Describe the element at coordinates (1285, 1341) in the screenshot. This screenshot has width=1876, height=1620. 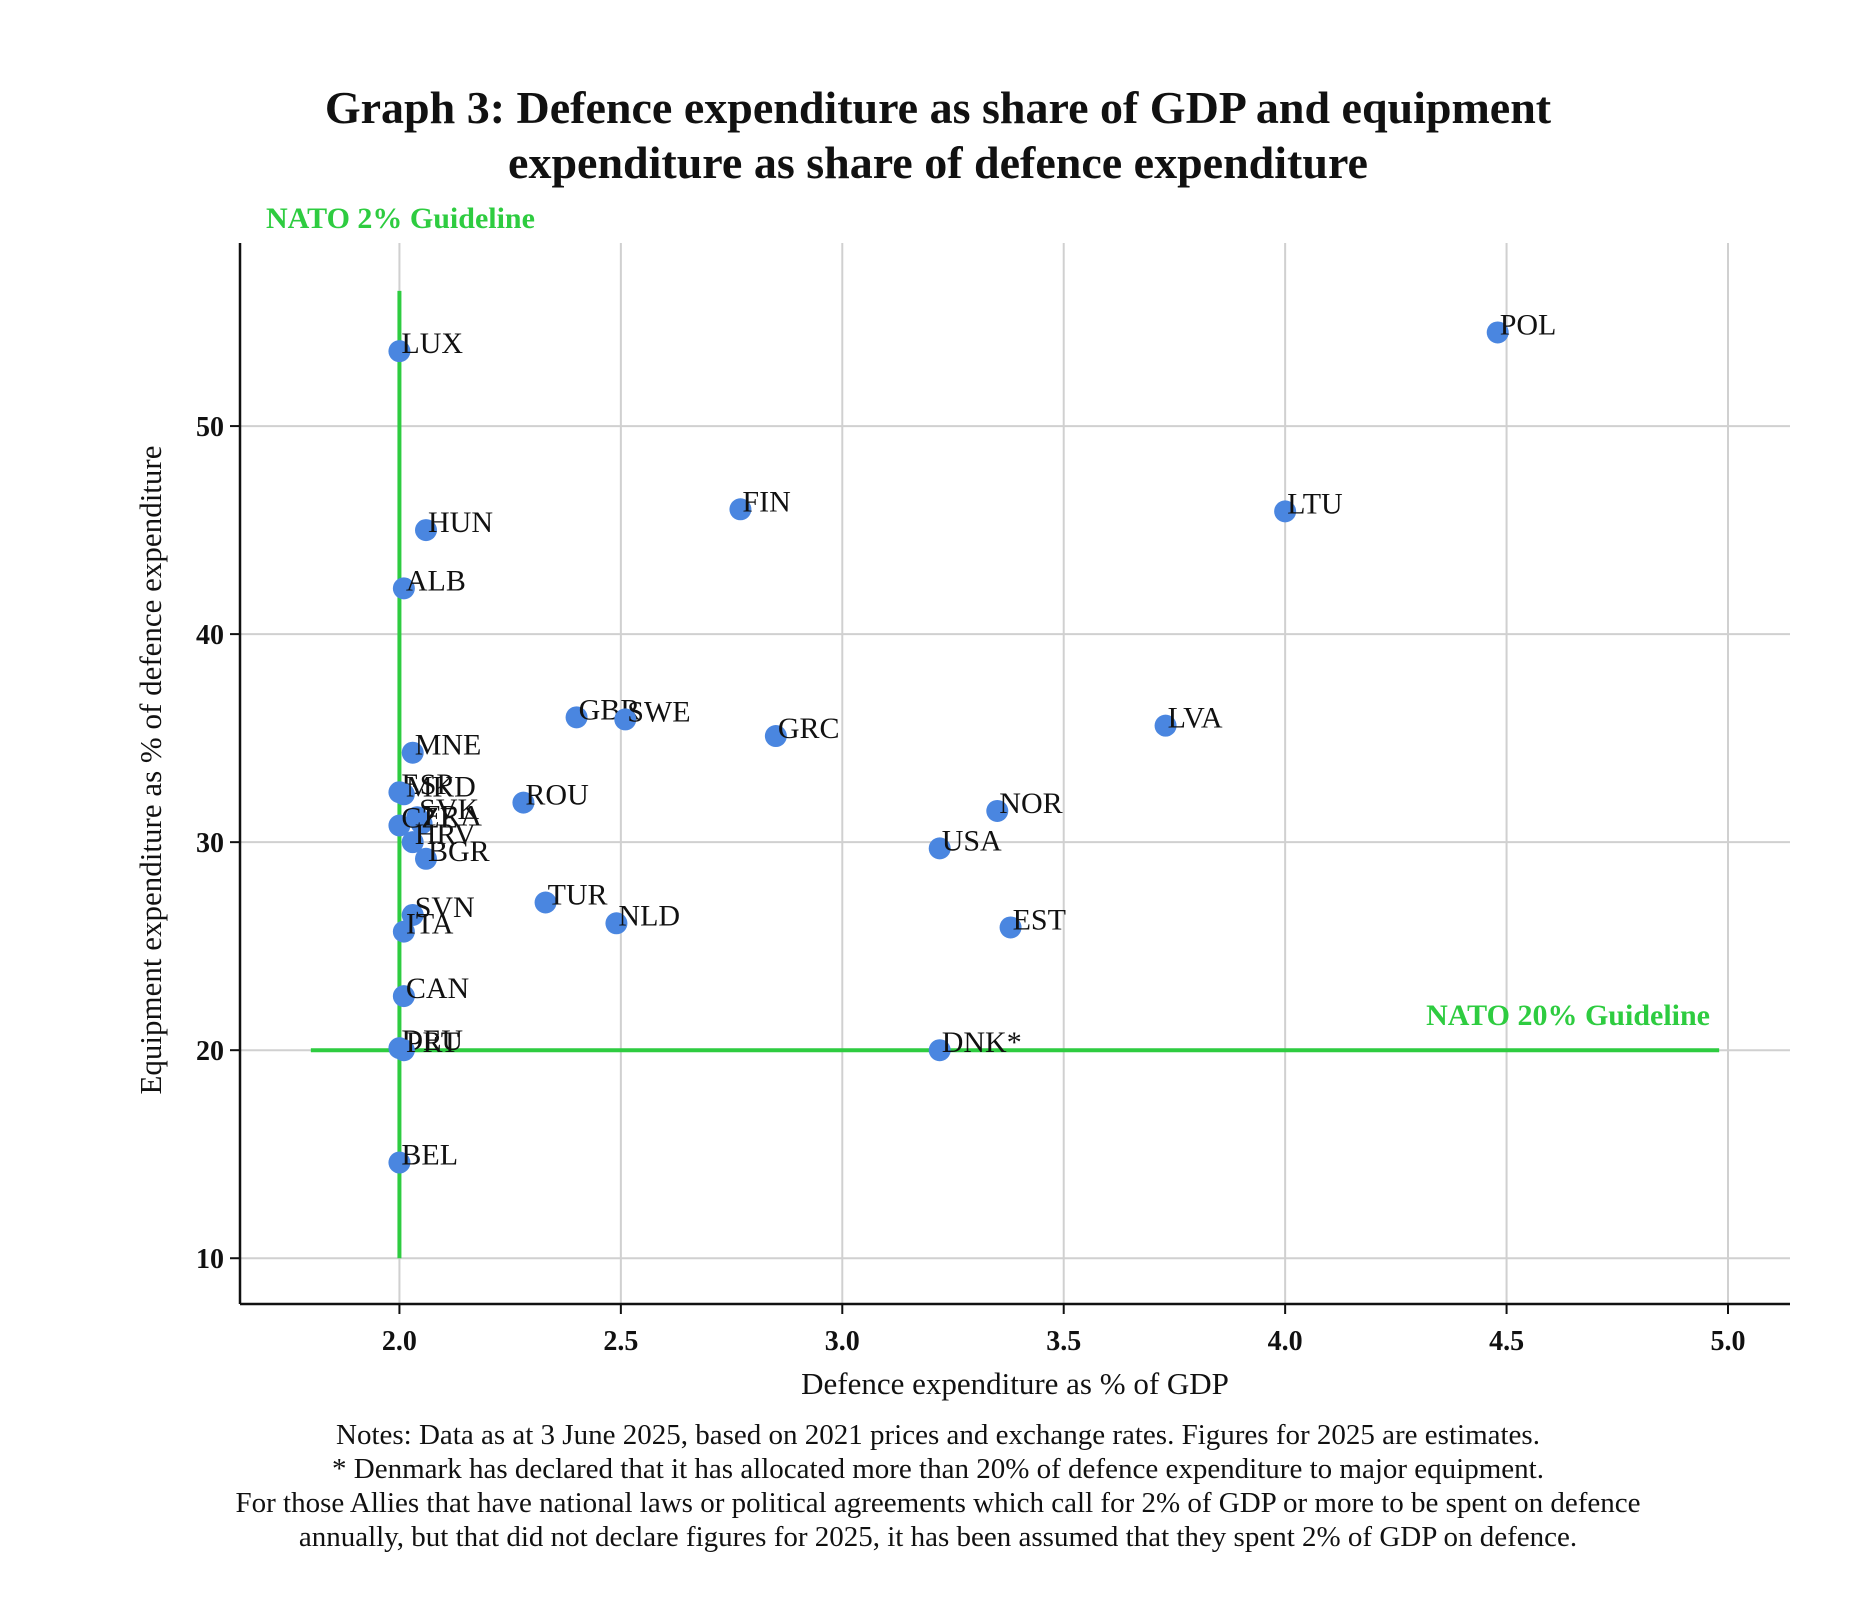
I see `x-tick-label: 4.0` at that location.